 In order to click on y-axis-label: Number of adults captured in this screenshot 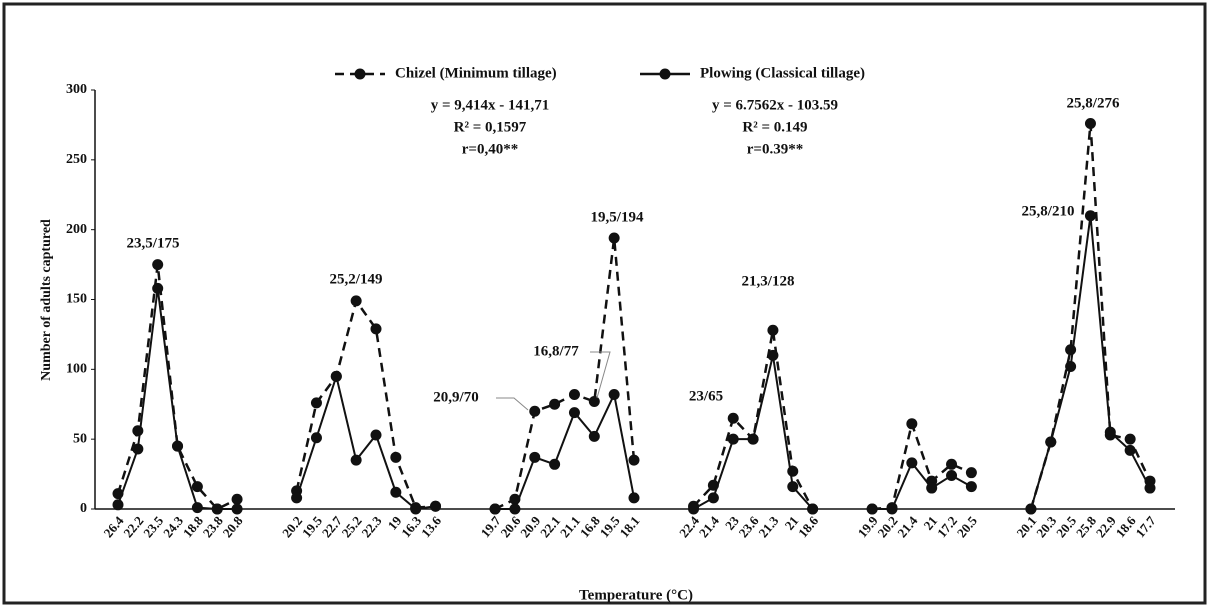, I will do `click(46, 300)`.